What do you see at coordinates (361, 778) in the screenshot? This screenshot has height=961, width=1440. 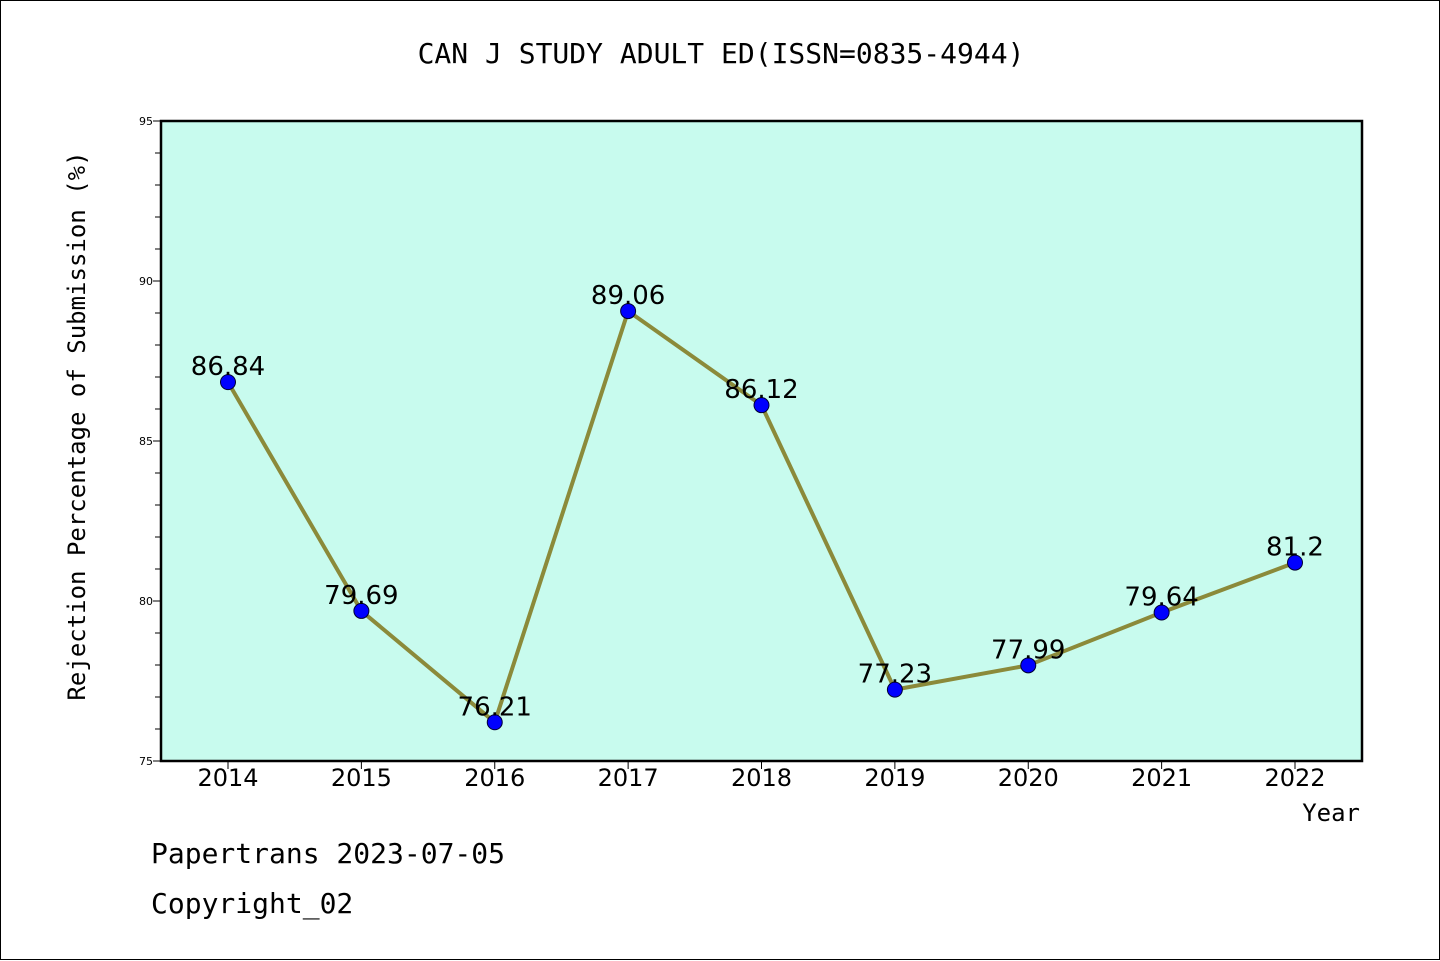 I see `x-tick-label: 2015` at bounding box center [361, 778].